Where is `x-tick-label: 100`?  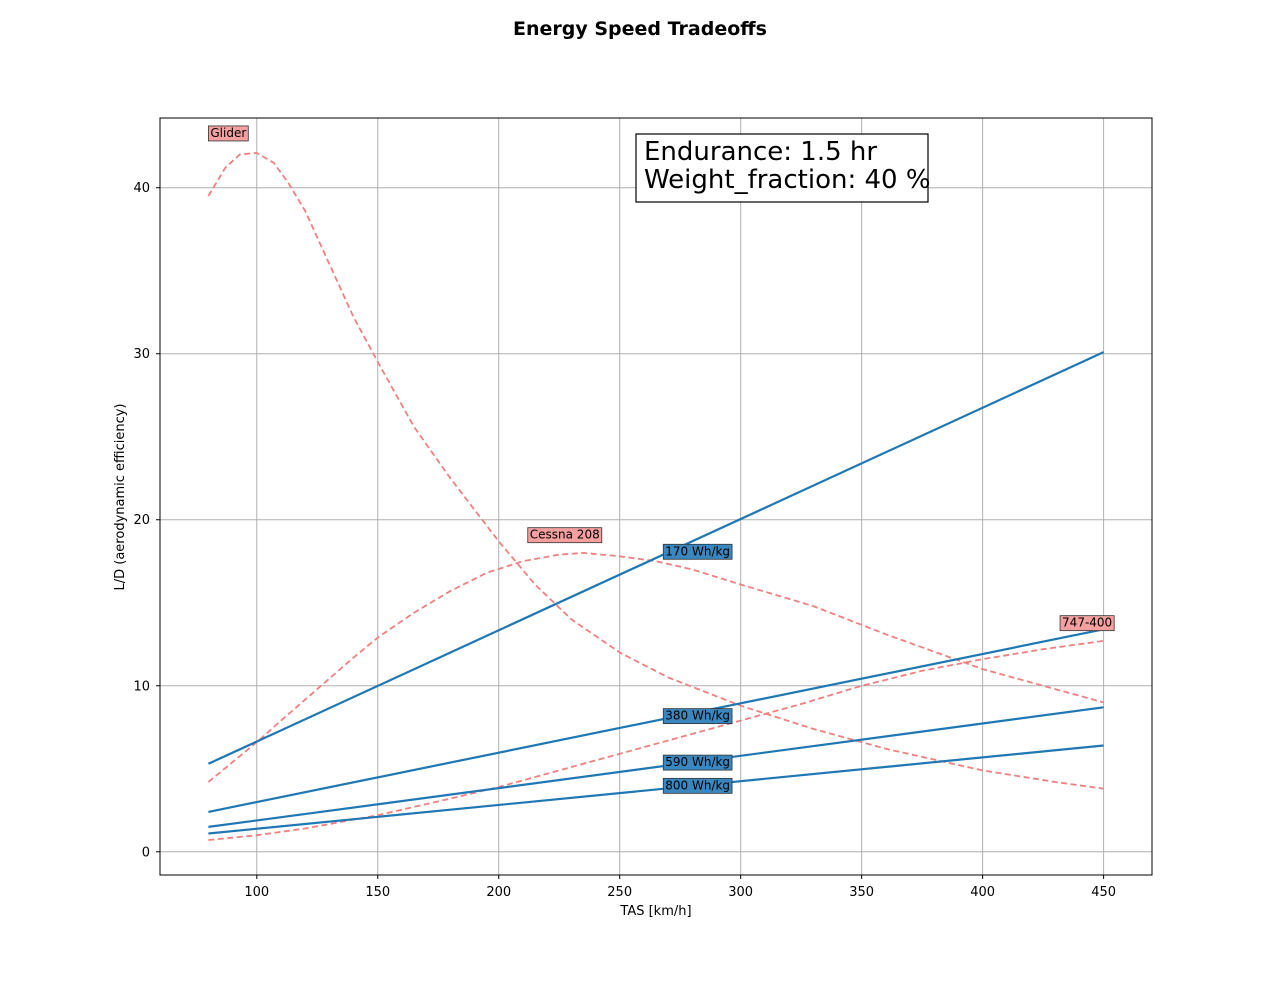 x-tick-label: 100 is located at coordinates (256, 892).